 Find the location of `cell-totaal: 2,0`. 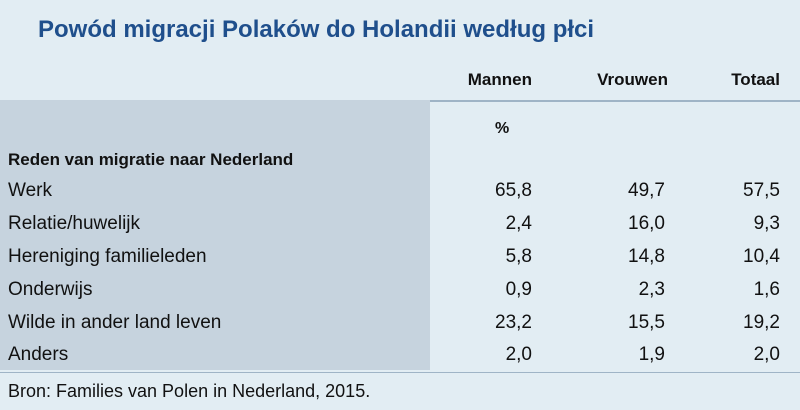

cell-totaal: 2,0 is located at coordinates (766, 354).